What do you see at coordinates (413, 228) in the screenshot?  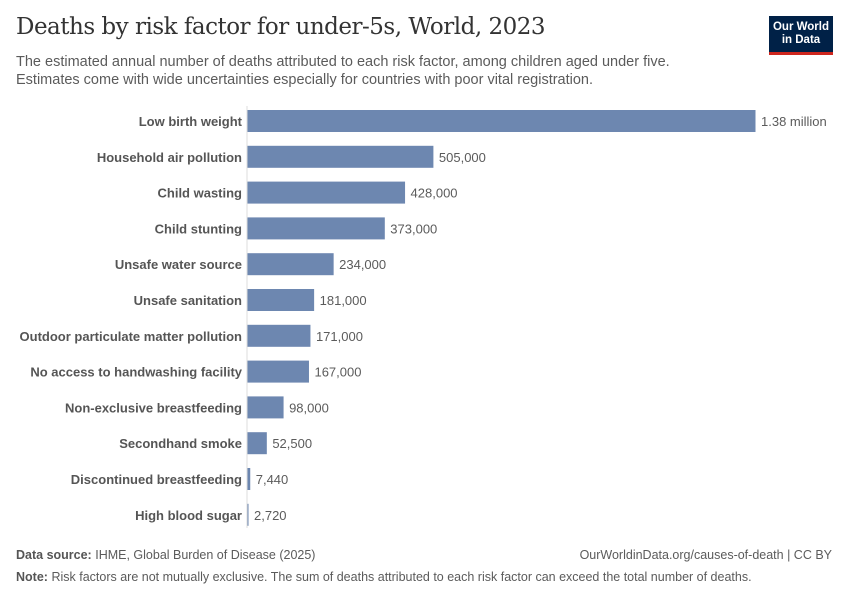 I see `data-label: 373,000` at bounding box center [413, 228].